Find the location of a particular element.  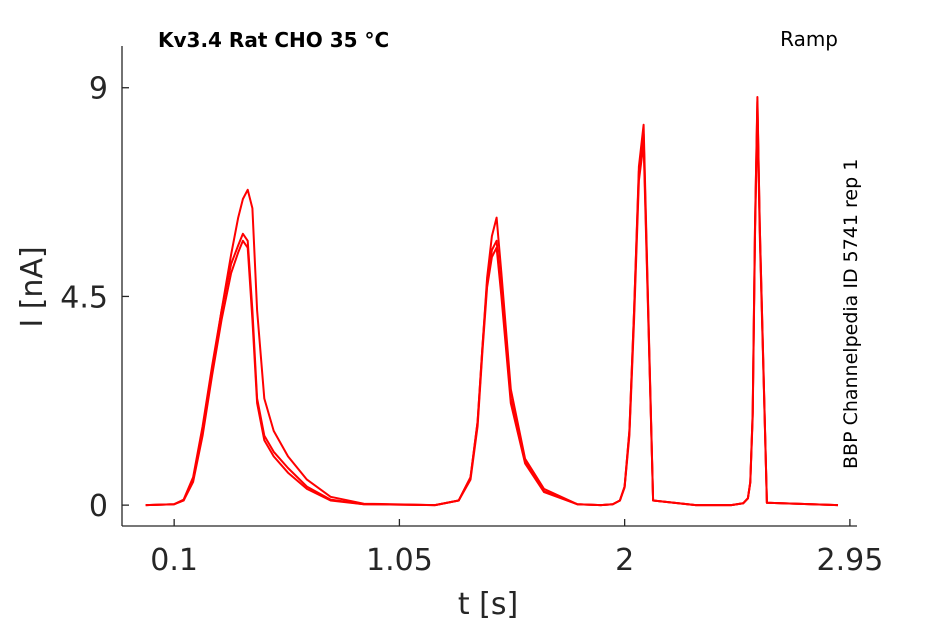

channelpedia-id-label: BBP Channelpedia ID 5741 rep 1 is located at coordinates (851, 314).